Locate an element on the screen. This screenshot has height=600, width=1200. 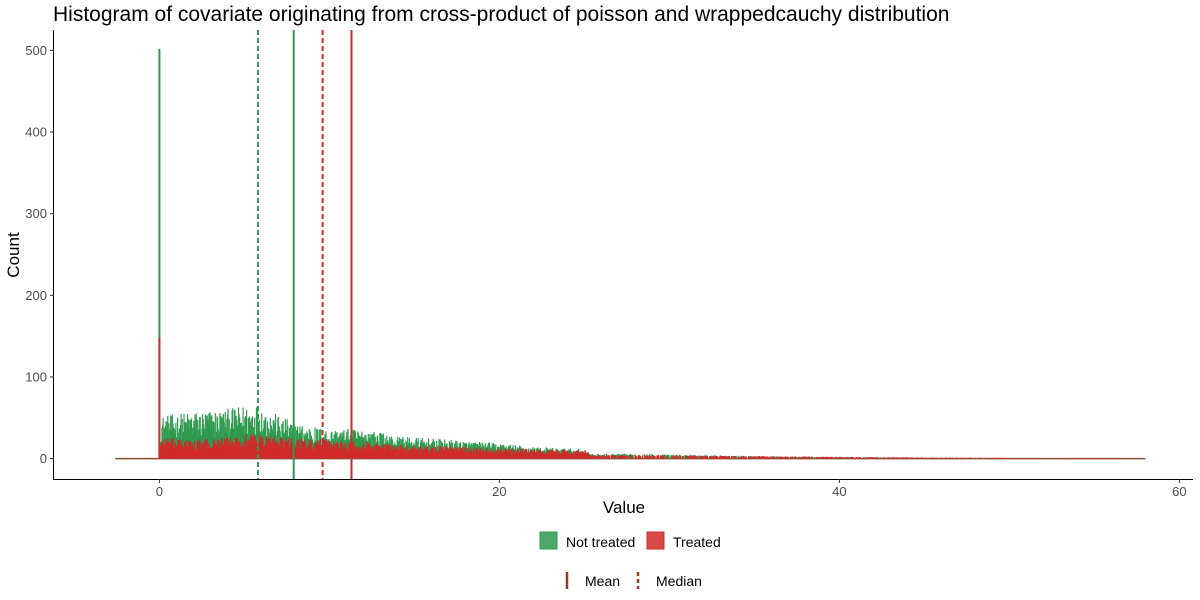
reference-lines is located at coordinates (305, 254).